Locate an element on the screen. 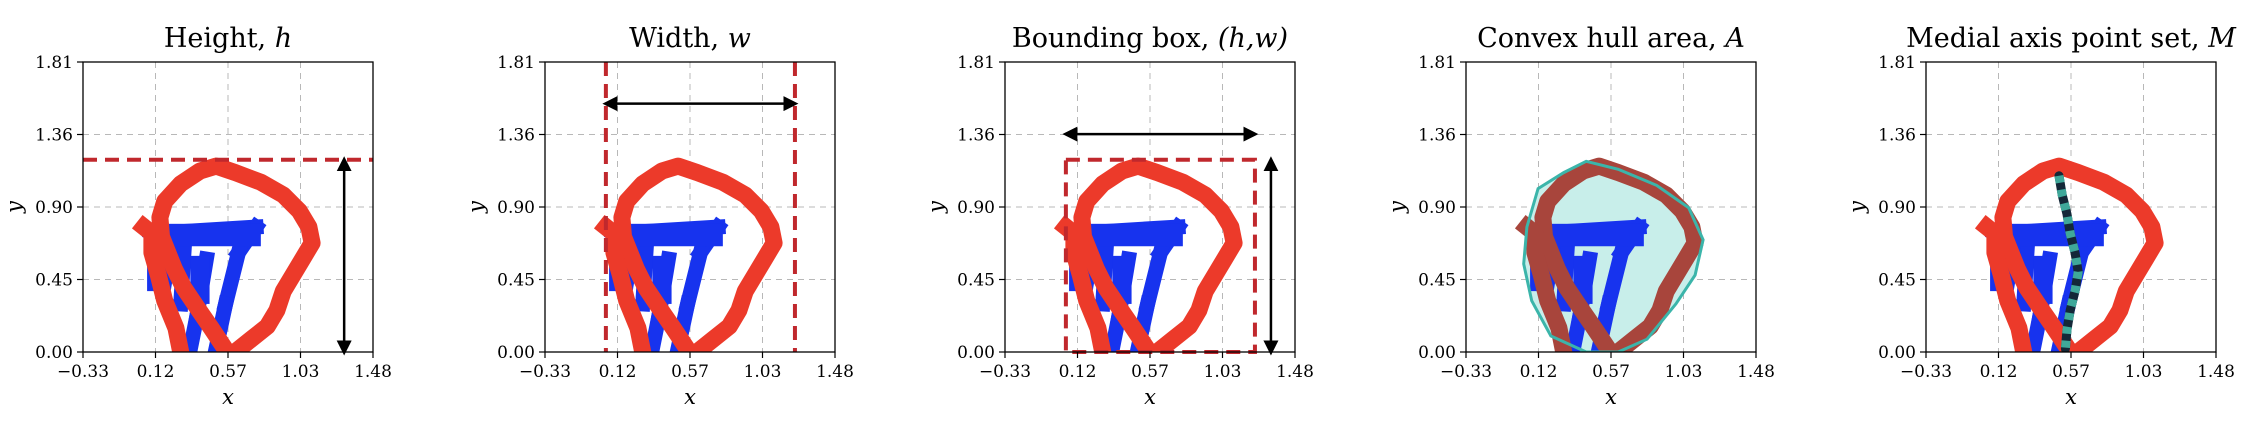  panel-title-text: Bounding box, is located at coordinates (1115, 38).